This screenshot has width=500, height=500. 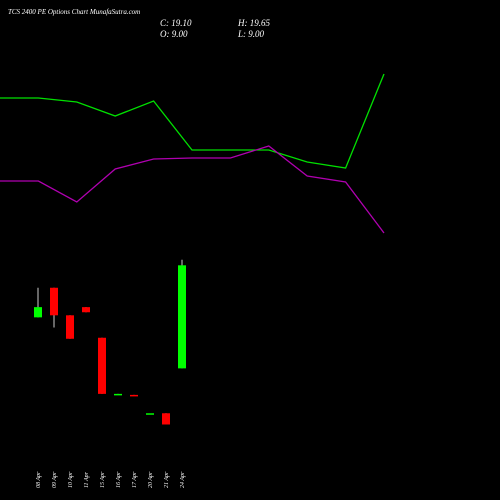 I want to click on x-tick-label: 16 Apr, so click(x=119, y=479).